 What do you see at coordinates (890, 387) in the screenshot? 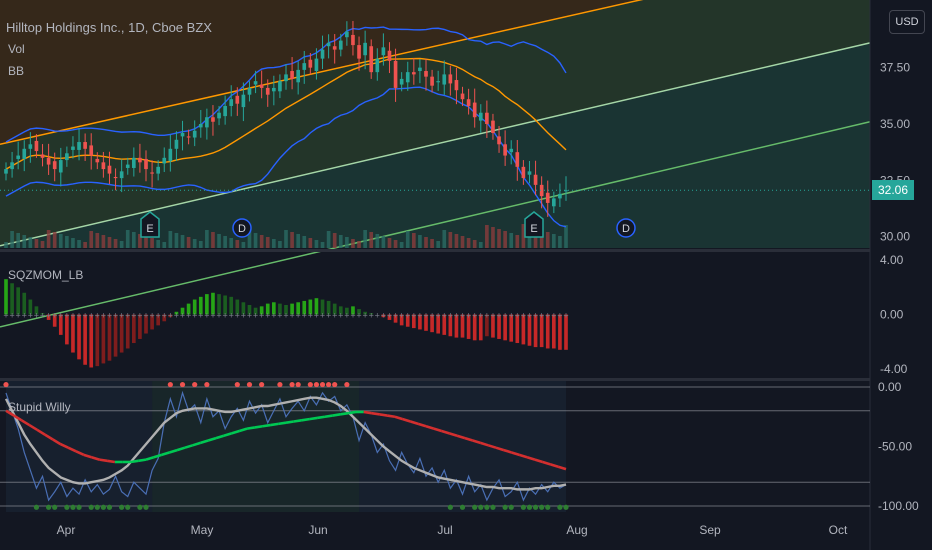
I see `willy-tick-label: 0.00` at bounding box center [890, 387].